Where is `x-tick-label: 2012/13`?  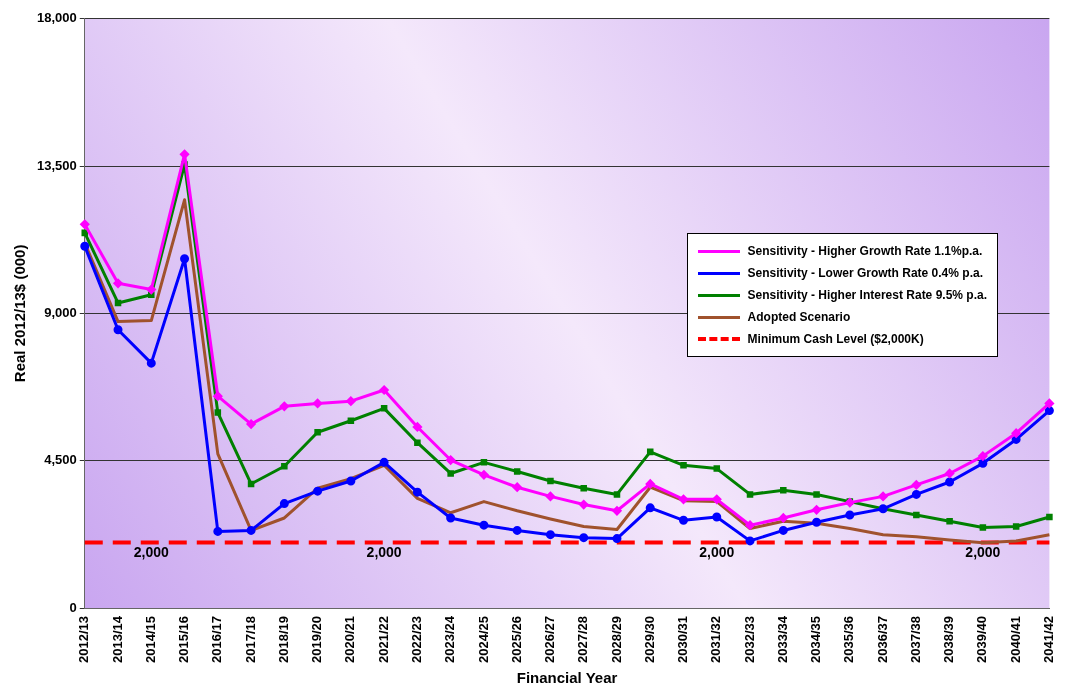 x-tick-label: 2012/13 is located at coordinates (84, 640).